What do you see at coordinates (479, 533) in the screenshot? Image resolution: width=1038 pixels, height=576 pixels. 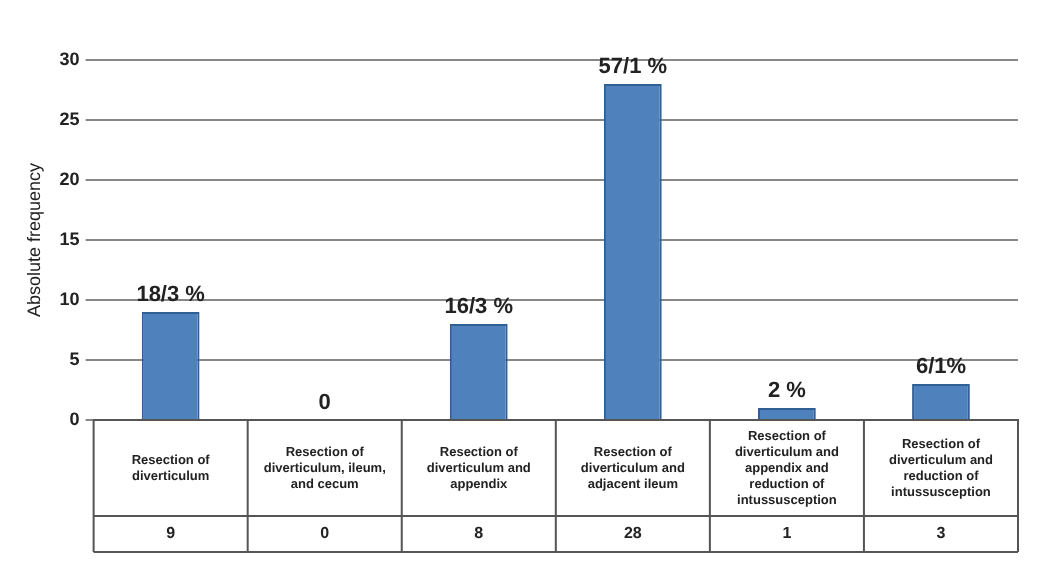 I see `data-label: 8` at bounding box center [479, 533].